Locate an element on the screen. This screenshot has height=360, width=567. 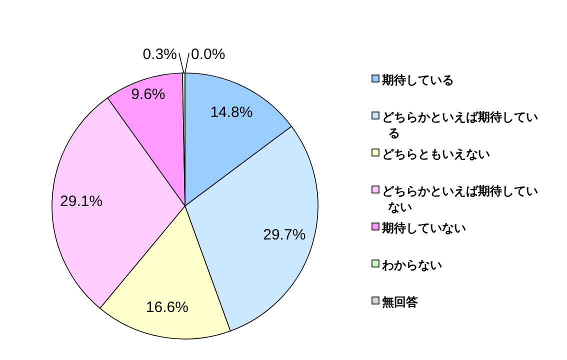
data-label: 29.1% is located at coordinates (81, 201).